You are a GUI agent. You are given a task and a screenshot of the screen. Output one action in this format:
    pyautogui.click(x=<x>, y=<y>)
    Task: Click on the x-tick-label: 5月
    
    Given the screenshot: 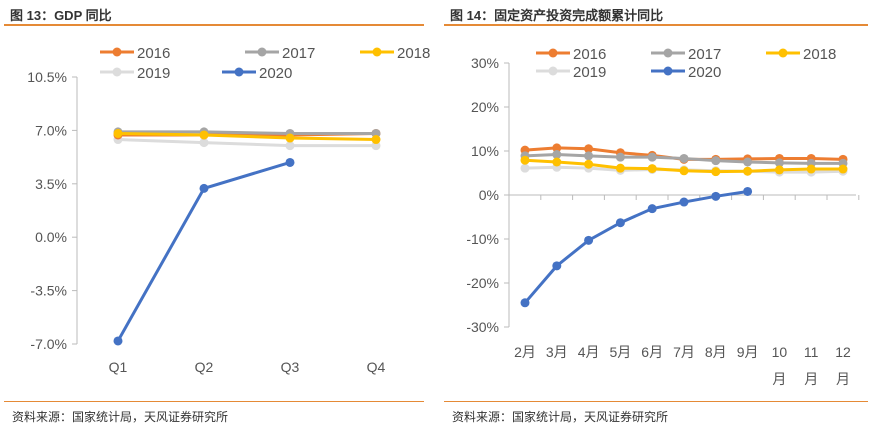 What is the action you would take?
    pyautogui.click(x=621, y=352)
    